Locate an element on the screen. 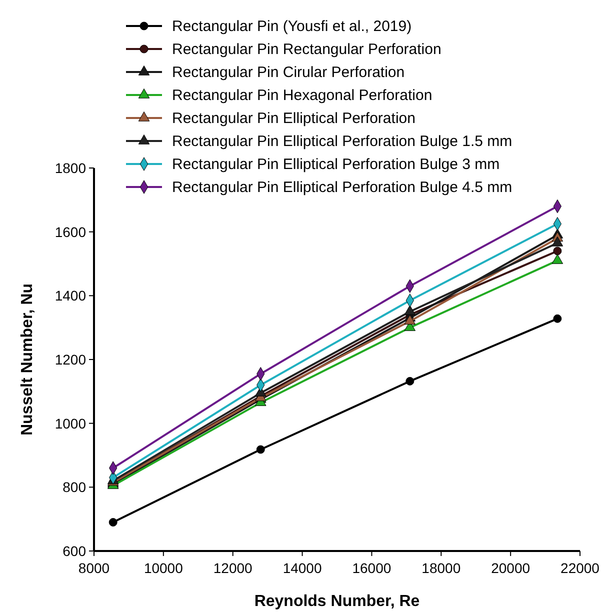 The height and width of the screenshot is (614, 601). x-tick-label: 20000 is located at coordinates (510, 568).